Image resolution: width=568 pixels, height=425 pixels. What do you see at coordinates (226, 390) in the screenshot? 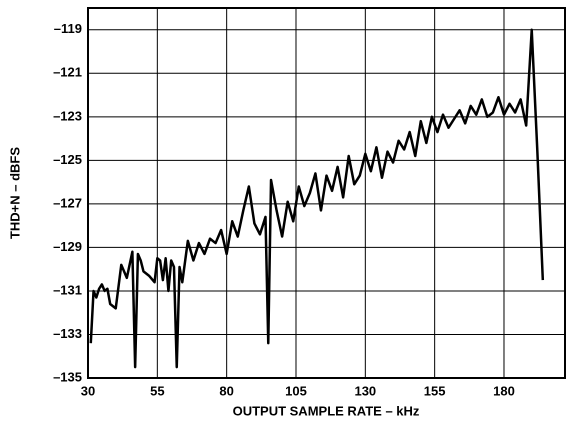
I see `x-tick-label: 80` at bounding box center [226, 390].